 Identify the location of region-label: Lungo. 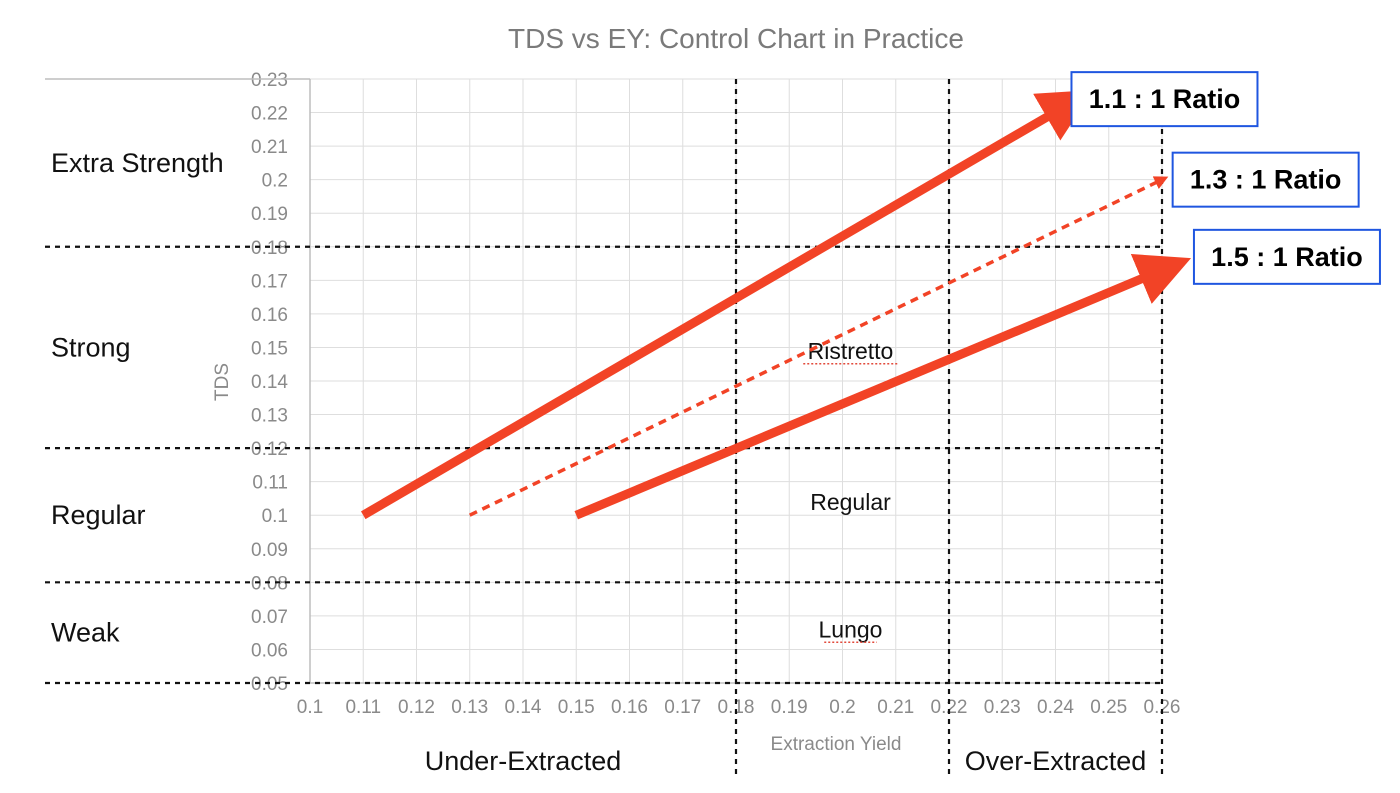
(851, 629).